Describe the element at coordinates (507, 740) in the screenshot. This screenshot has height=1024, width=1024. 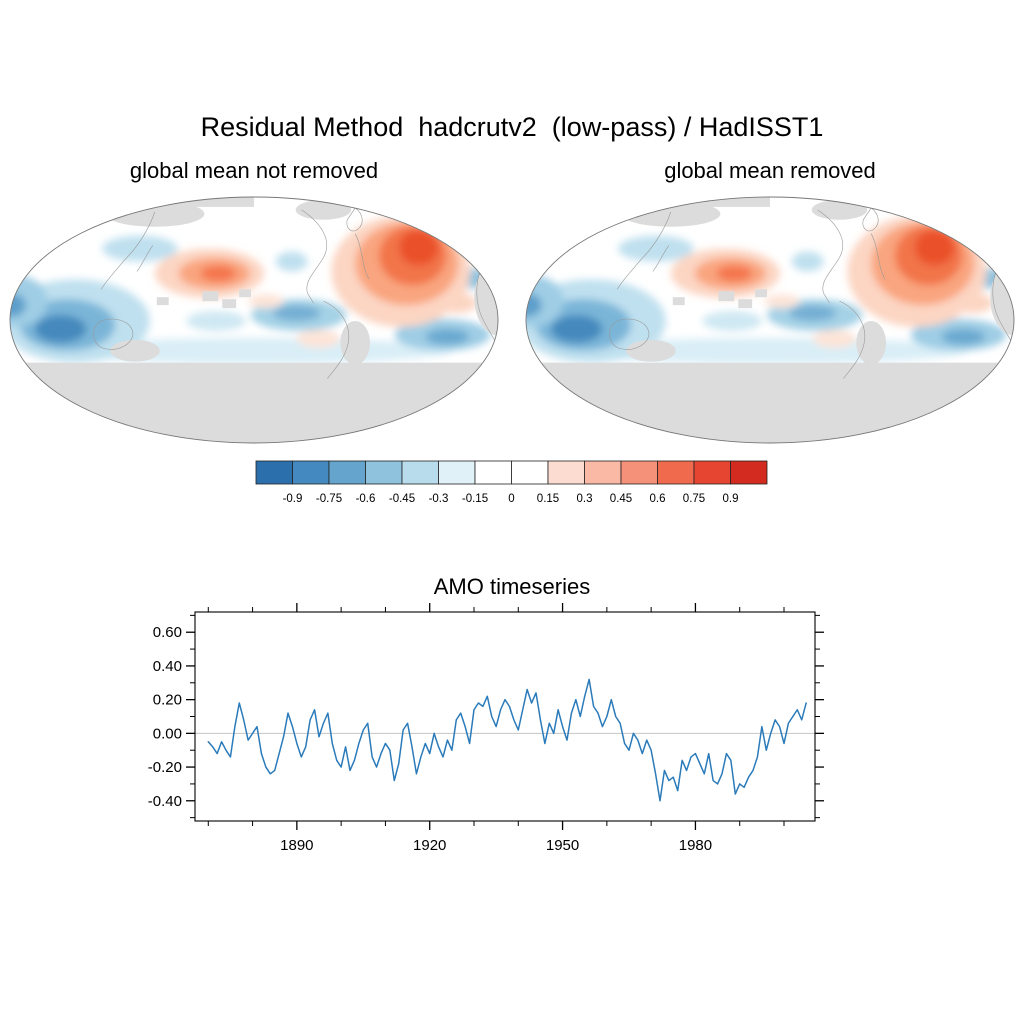
I see `amo-series-line` at that location.